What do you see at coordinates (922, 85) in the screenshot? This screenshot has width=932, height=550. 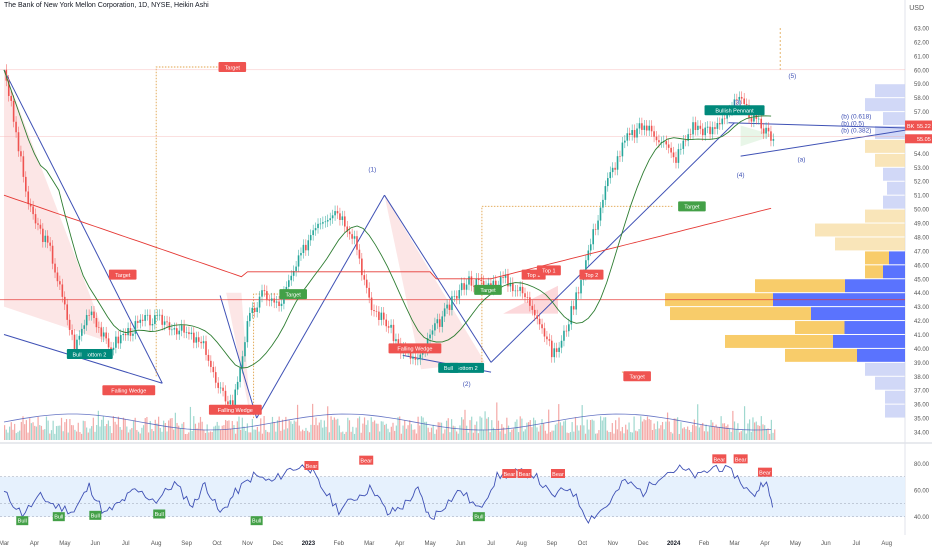 I see `y-tick-label: 59.00` at bounding box center [922, 85].